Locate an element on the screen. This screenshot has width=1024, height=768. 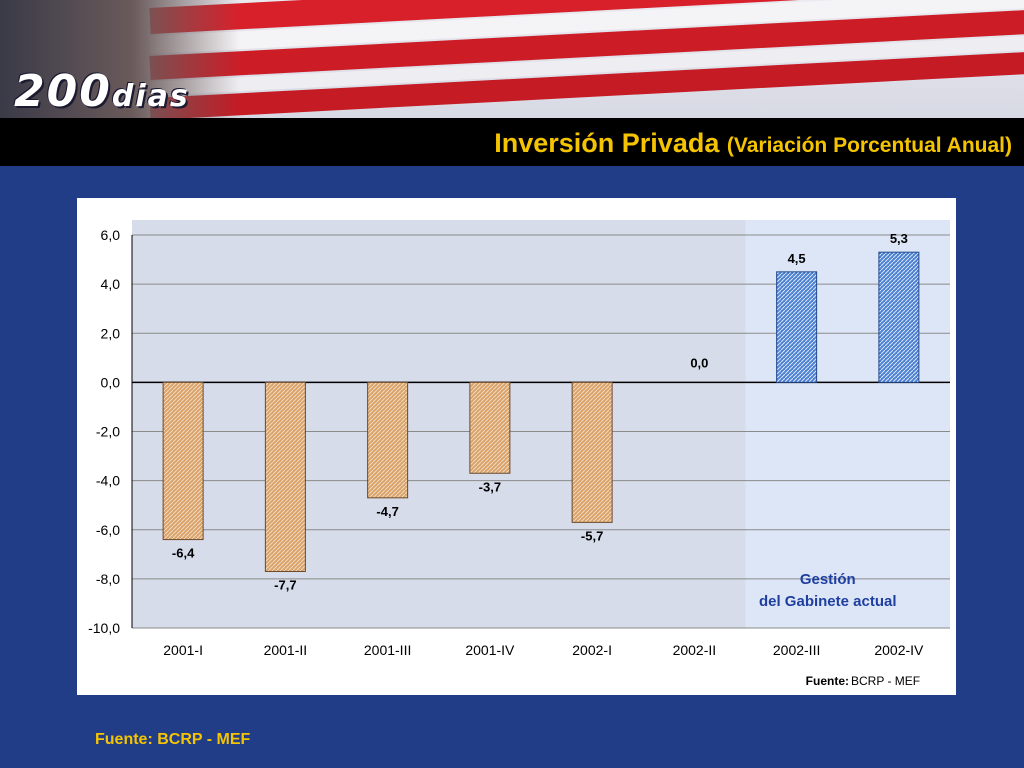
y-tick-label: -6,0 is located at coordinates (108, 530).